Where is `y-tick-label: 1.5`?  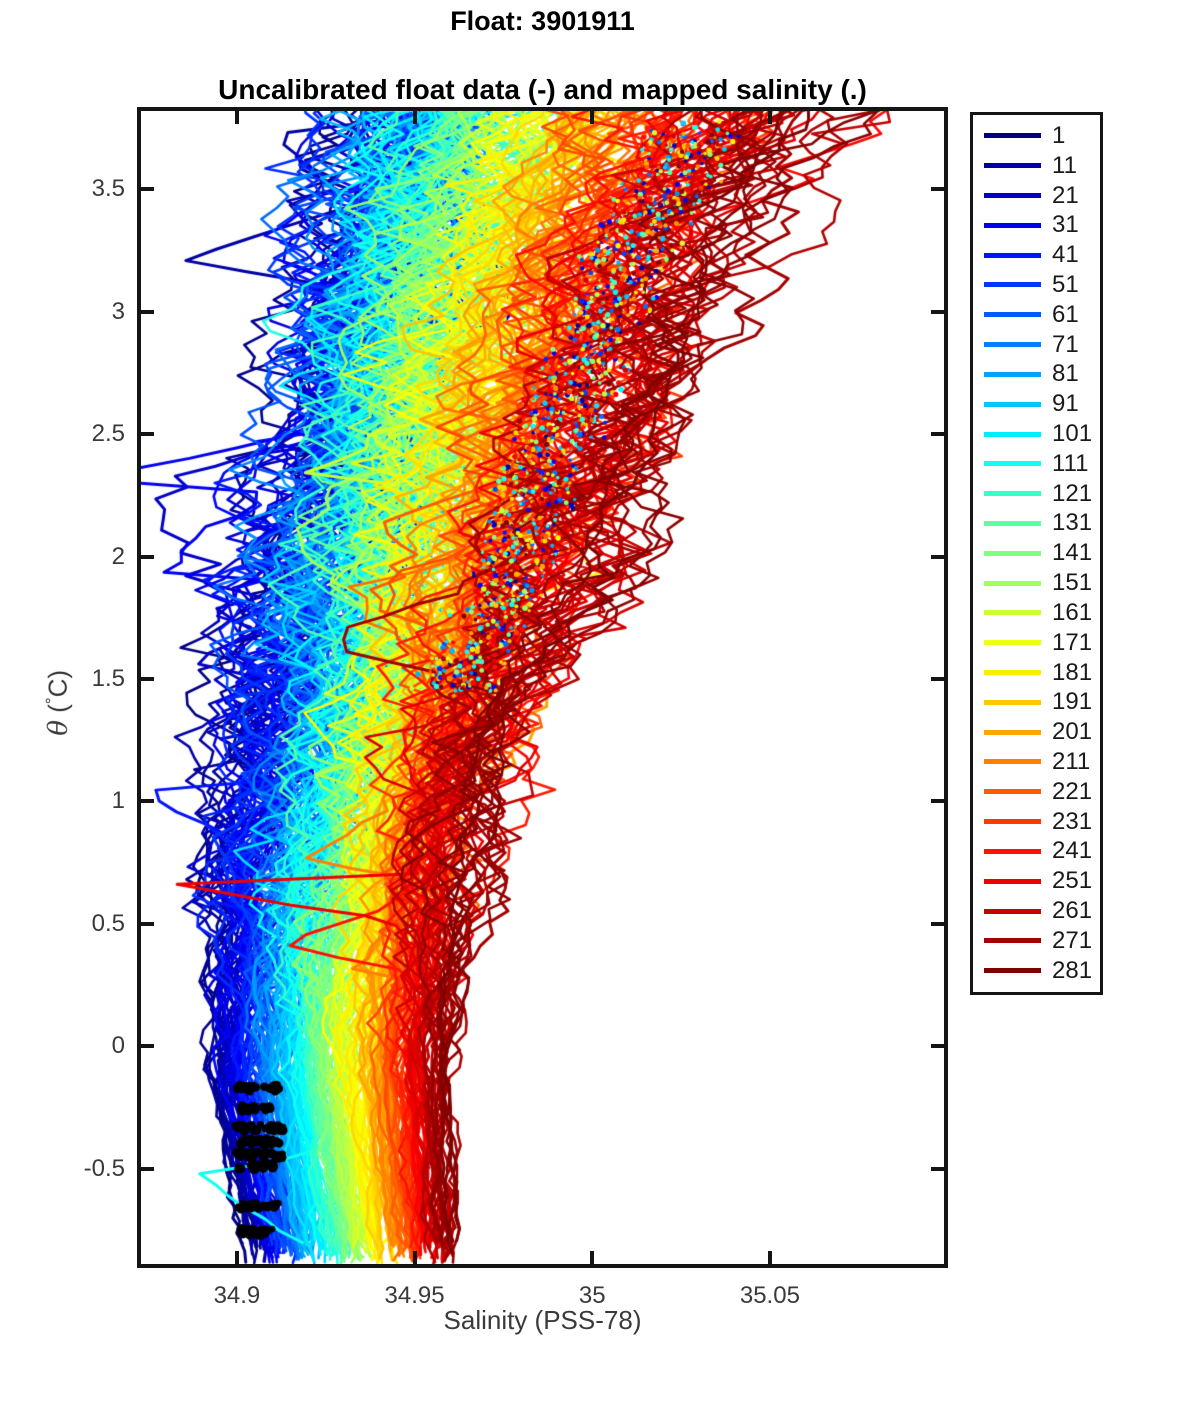
y-tick-label: 1.5 is located at coordinates (108, 678).